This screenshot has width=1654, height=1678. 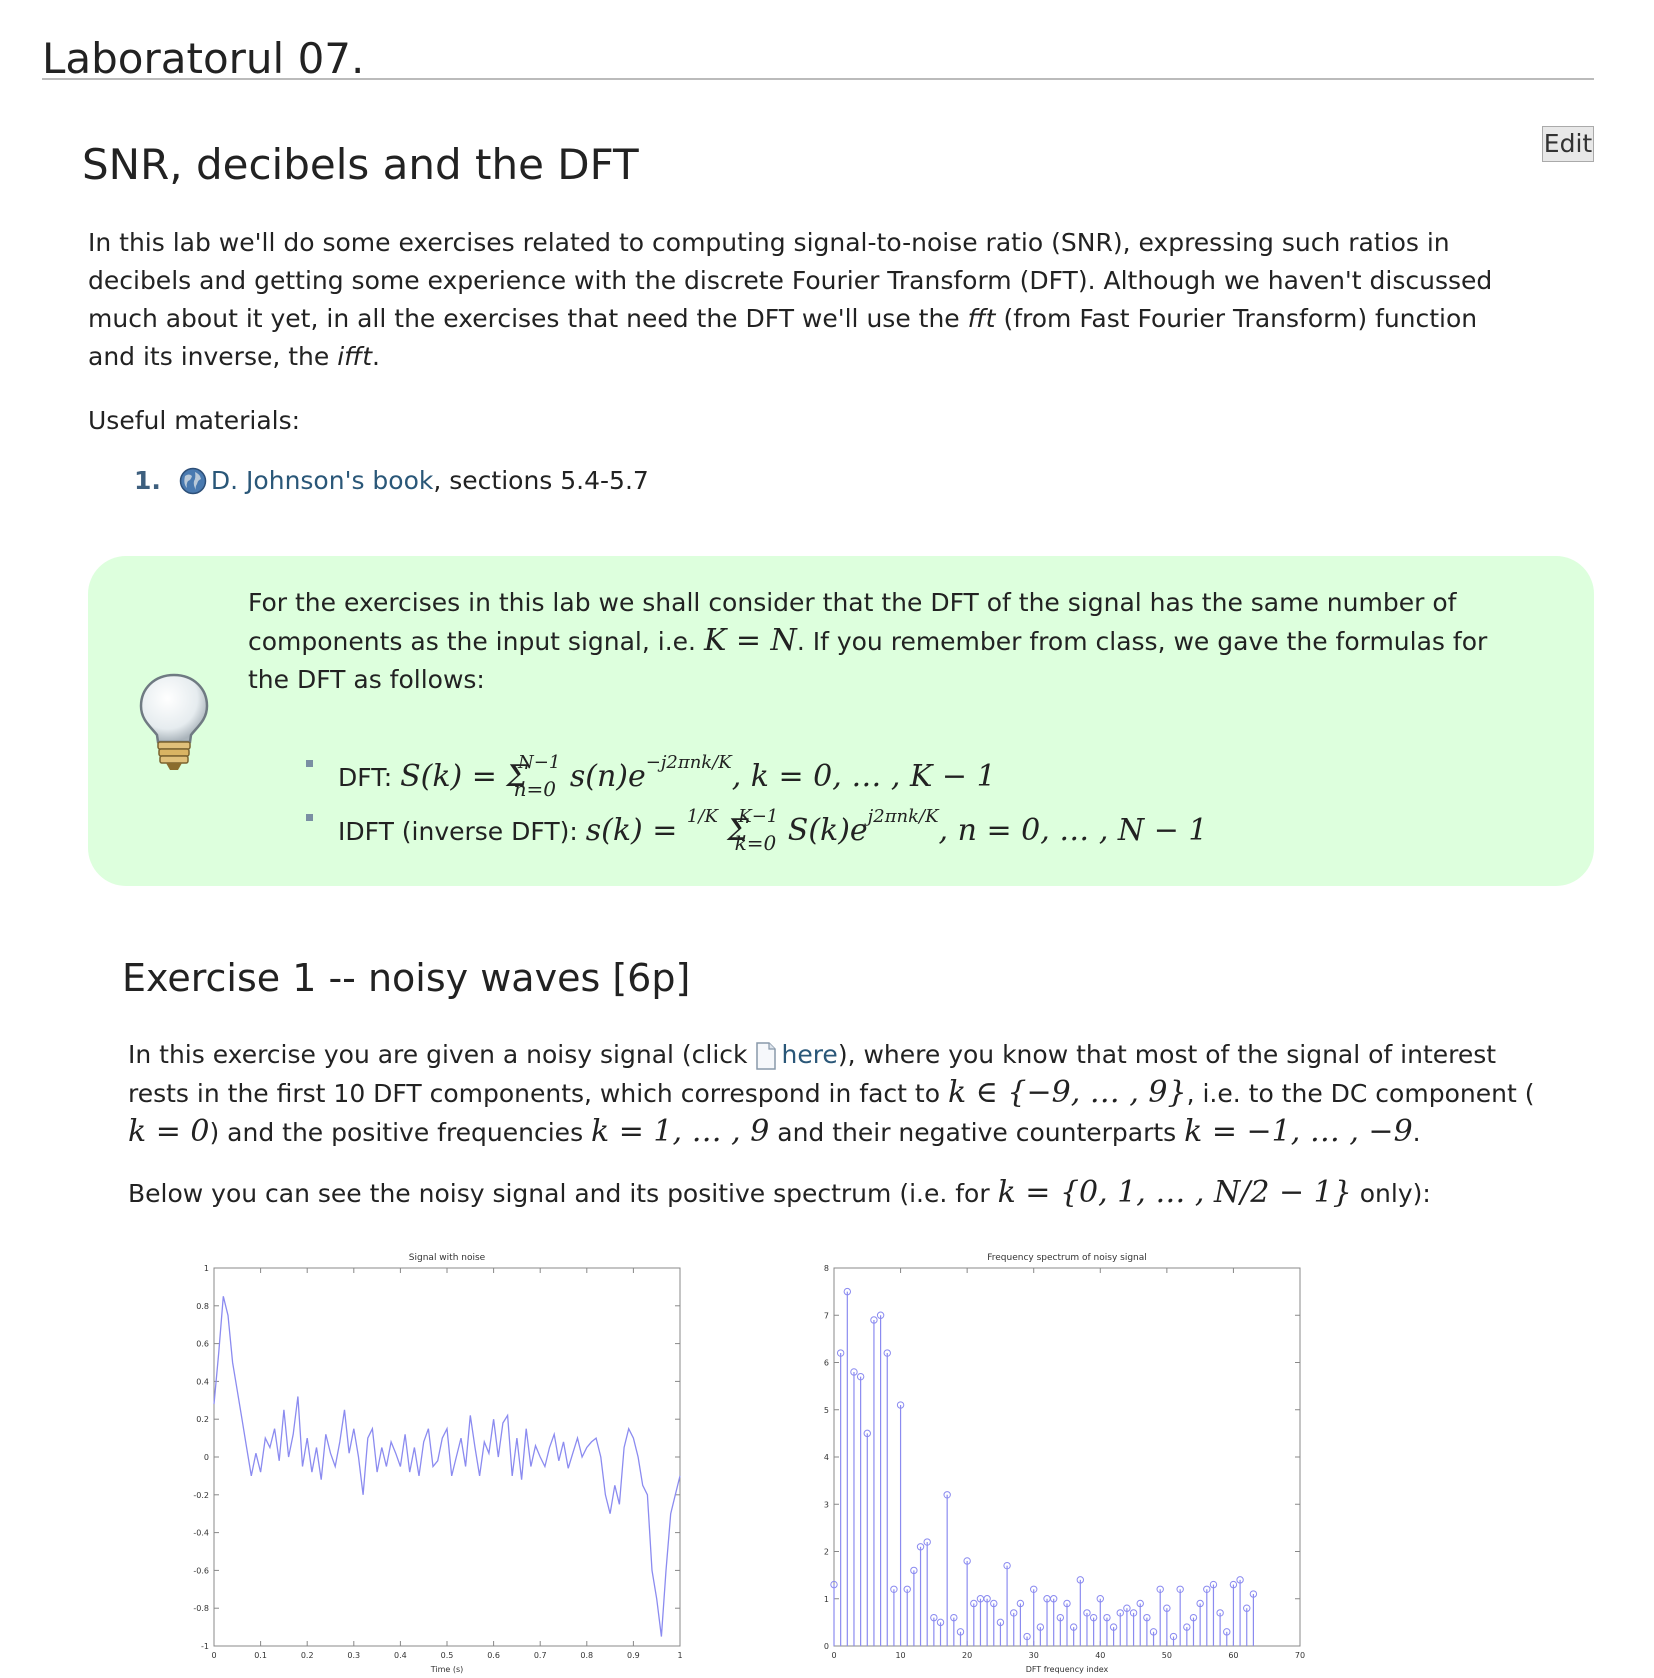 What do you see at coordinates (1391, 1193) in the screenshot?
I see `below-text: only):` at bounding box center [1391, 1193].